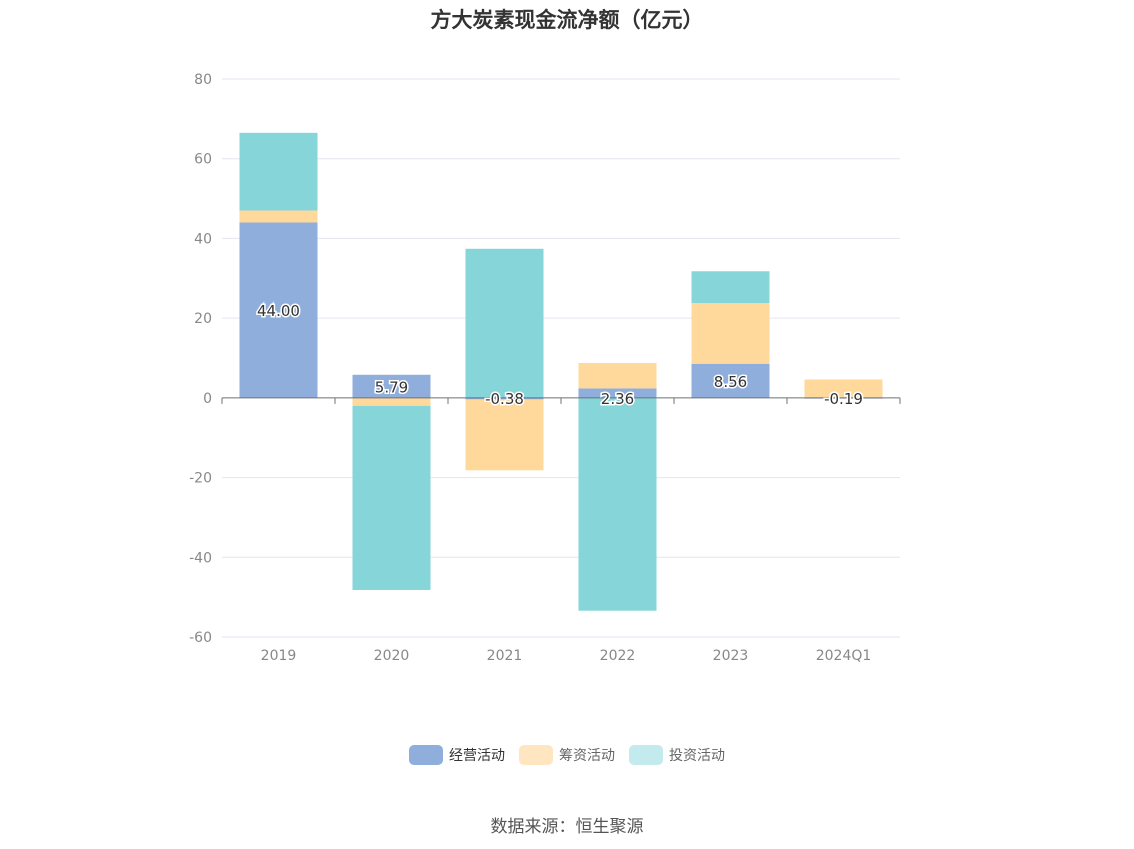  Describe the element at coordinates (200, 558) in the screenshot. I see `y-tick-label: -40` at that location.